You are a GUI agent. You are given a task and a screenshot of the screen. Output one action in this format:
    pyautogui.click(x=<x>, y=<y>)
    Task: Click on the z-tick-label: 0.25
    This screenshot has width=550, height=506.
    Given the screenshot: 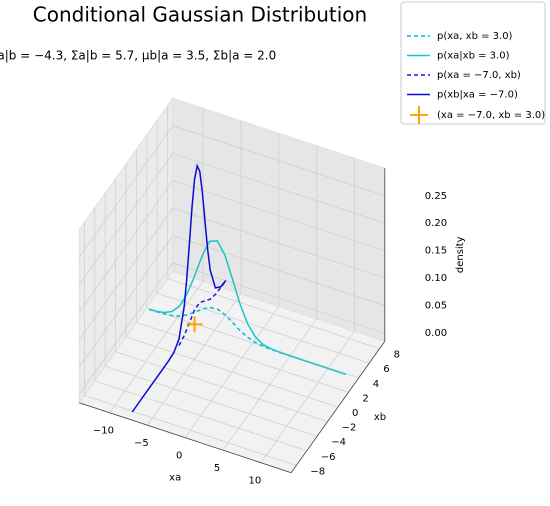 What is the action you would take?
    pyautogui.click(x=436, y=196)
    